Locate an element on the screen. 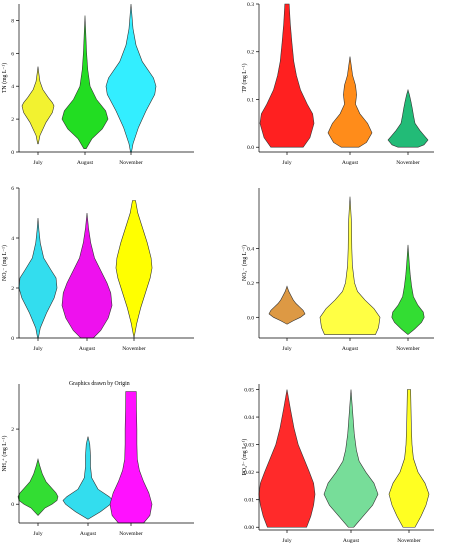  y-tick-label: 0.1 is located at coordinates (250, 100).